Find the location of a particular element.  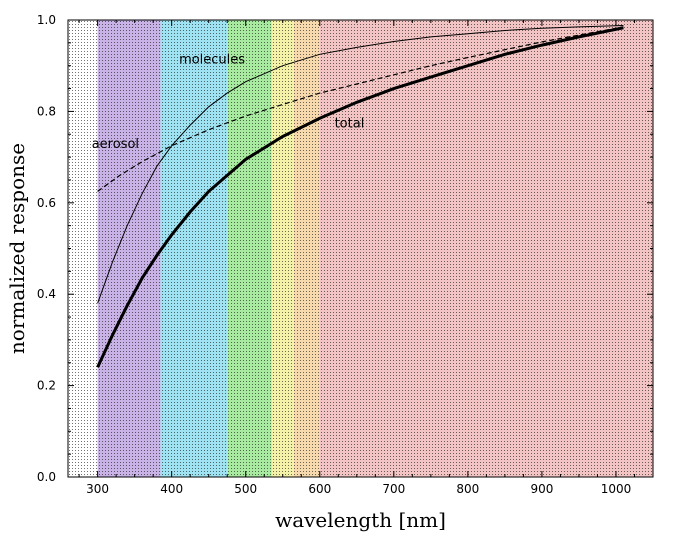

y-axis-title: normalized response is located at coordinates (17, 248).